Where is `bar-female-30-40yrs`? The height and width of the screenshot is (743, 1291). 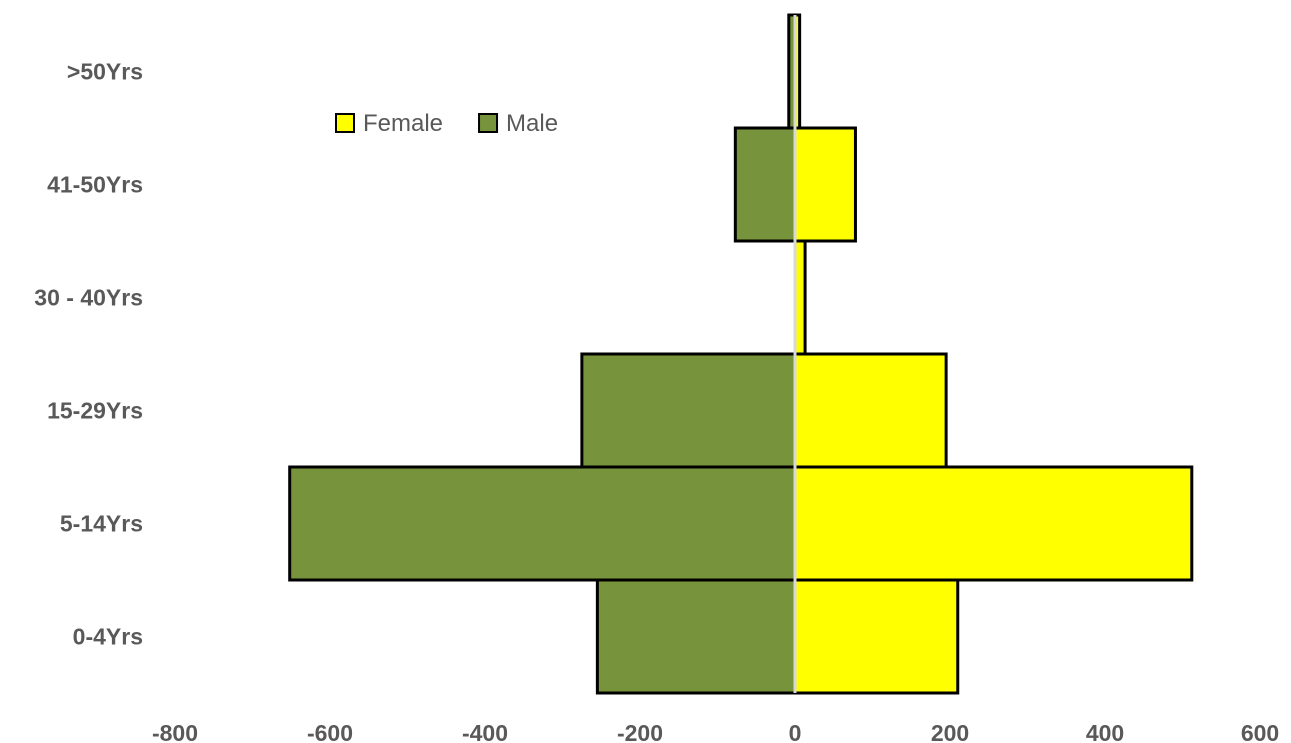 bar-female-30-40yrs is located at coordinates (800, 297).